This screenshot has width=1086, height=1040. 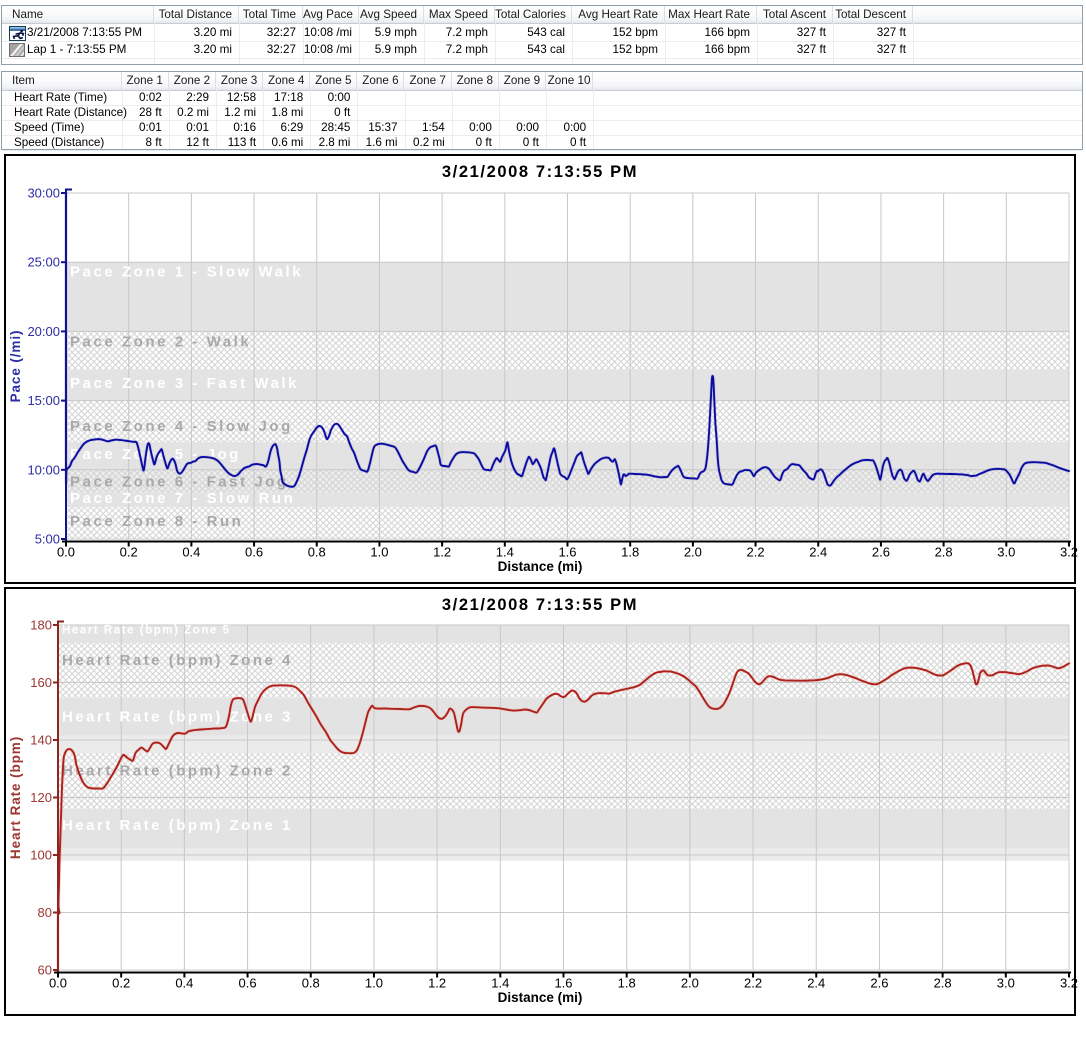 I want to click on svg-text: Pace Zone 6 - Fast Jog, so click(x=179, y=482).